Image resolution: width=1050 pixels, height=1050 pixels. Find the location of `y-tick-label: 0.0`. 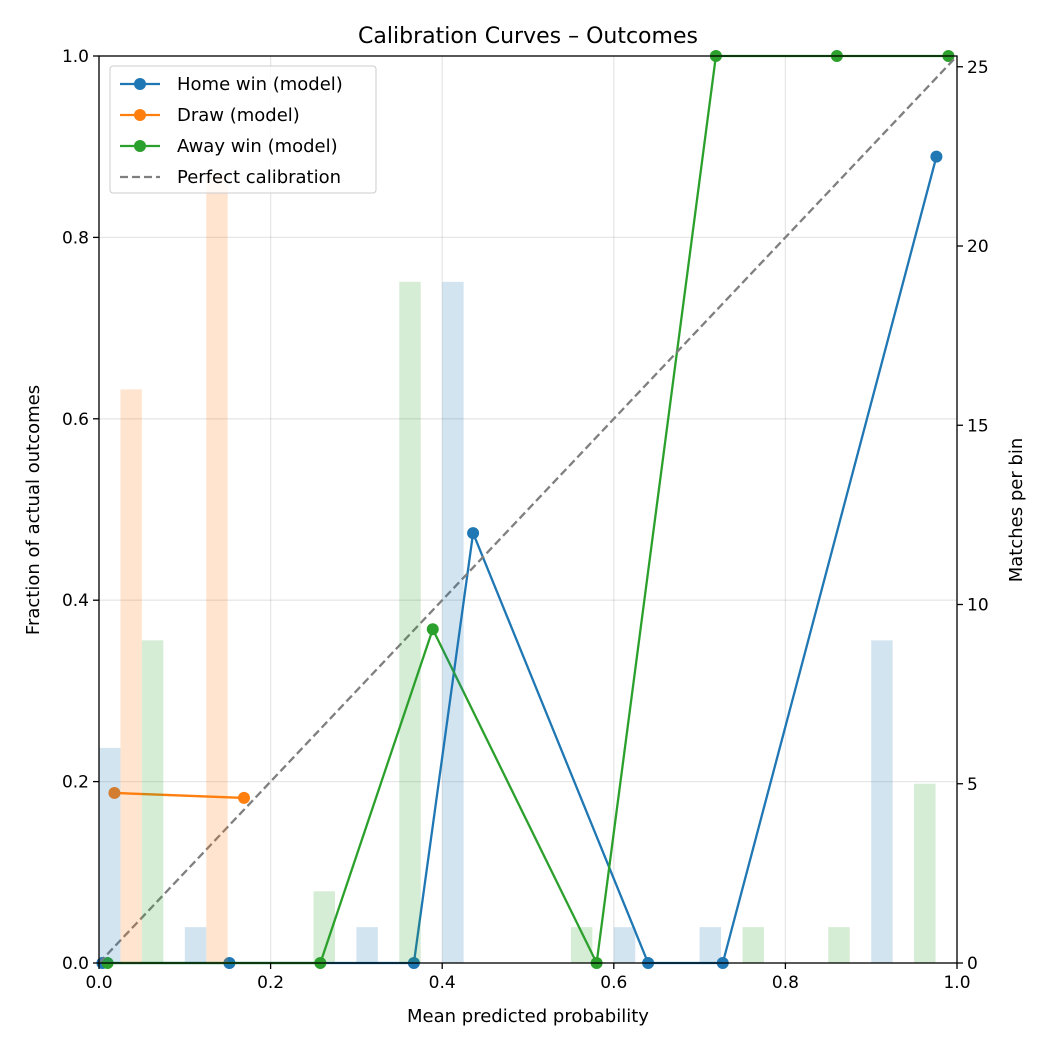

y-tick-label: 0.0 is located at coordinates (75, 964).